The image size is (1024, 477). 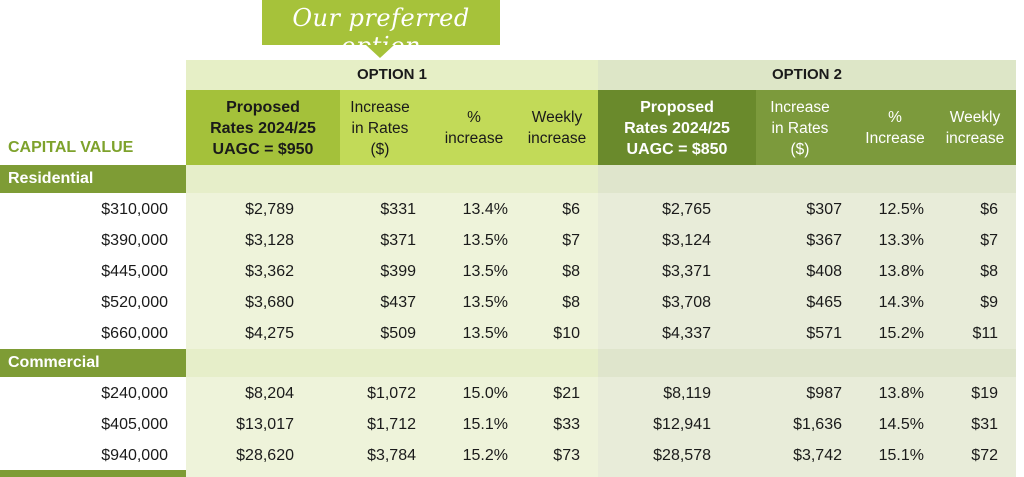 I want to click on option1-header-increase: Increase in Rates ($), so click(x=380, y=128).